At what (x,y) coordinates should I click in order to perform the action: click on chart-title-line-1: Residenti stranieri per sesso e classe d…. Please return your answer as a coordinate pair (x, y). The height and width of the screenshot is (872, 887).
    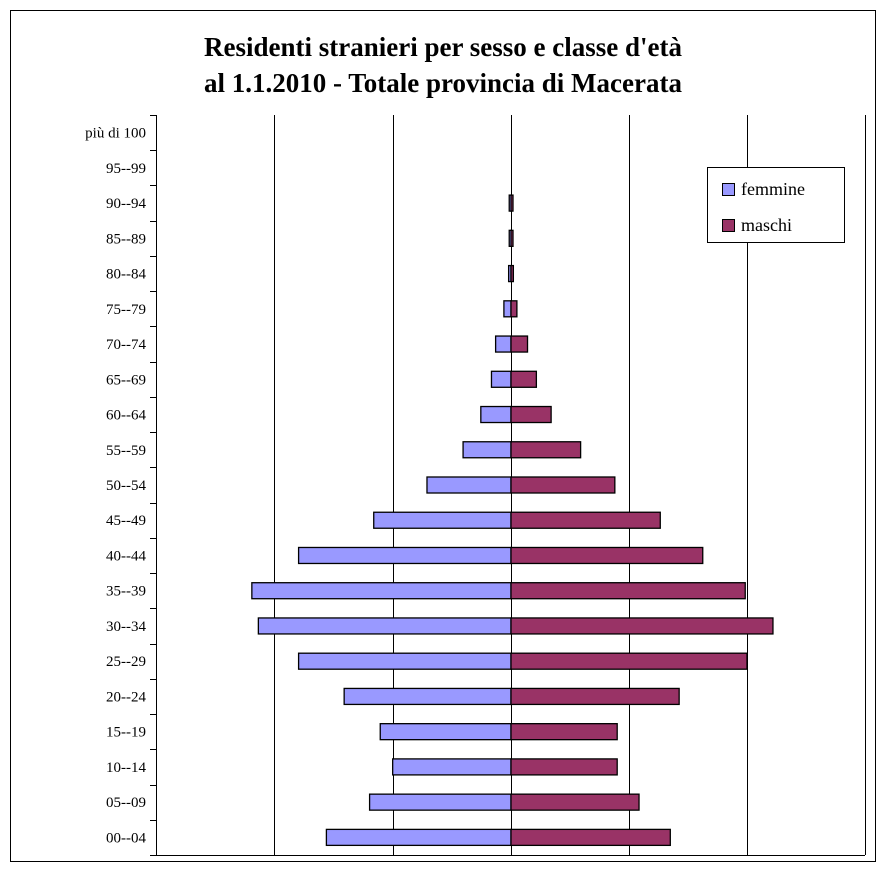
    Looking at the image, I should click on (443, 47).